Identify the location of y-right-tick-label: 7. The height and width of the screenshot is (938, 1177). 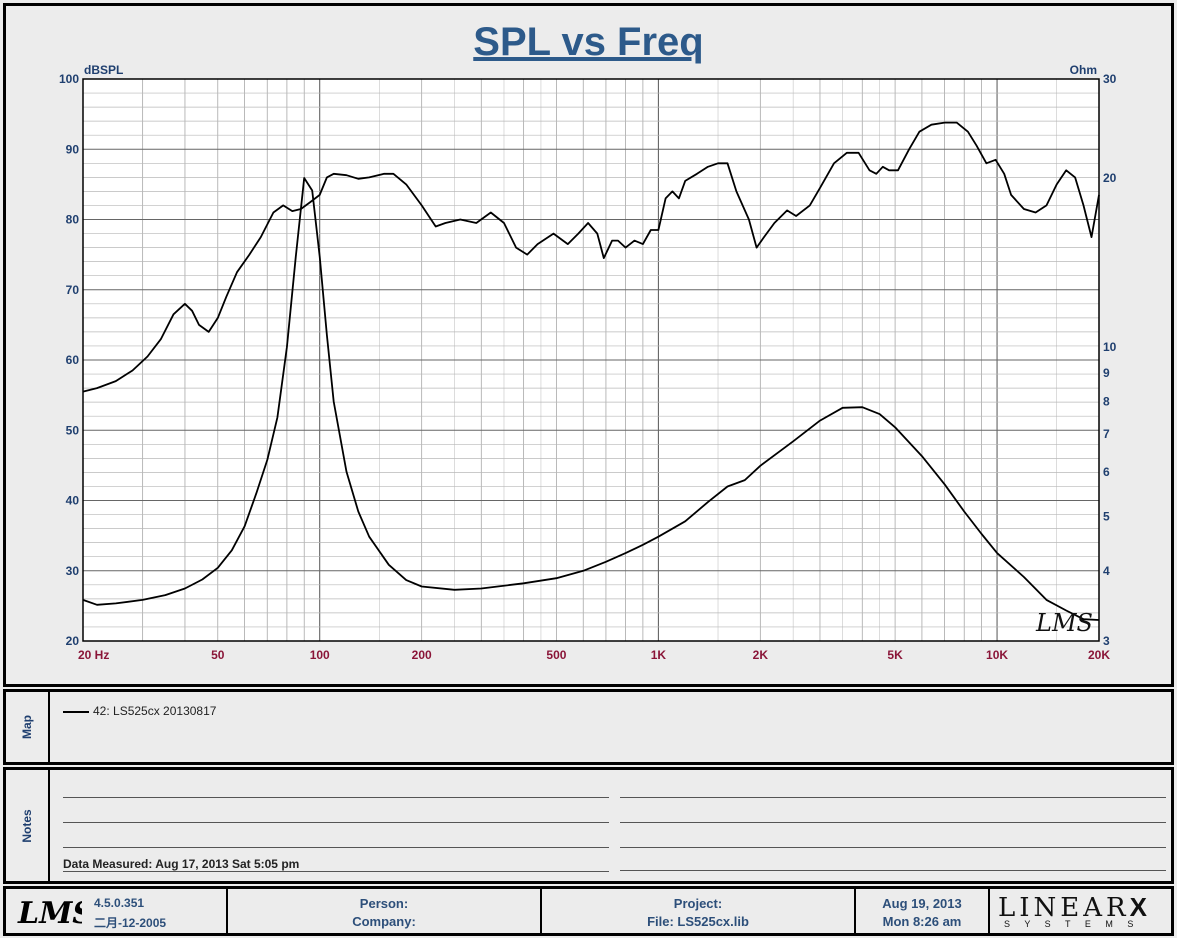
(1106, 434).